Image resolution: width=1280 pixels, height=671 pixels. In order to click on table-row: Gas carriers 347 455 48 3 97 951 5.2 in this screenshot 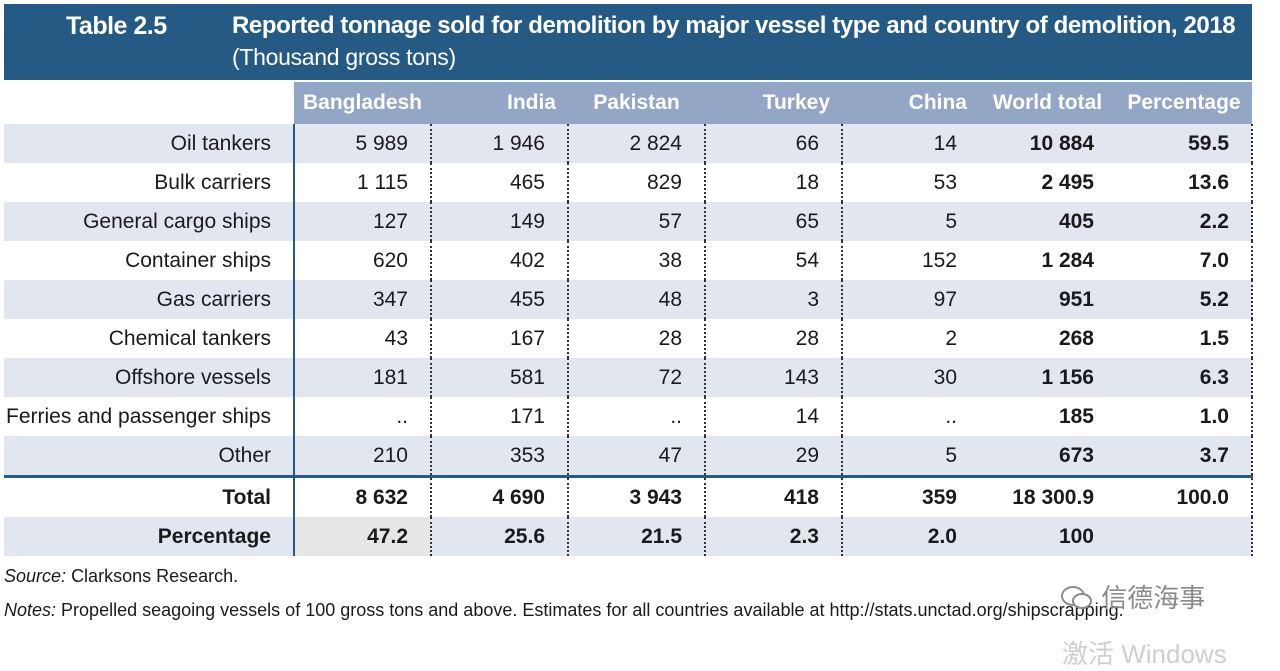, I will do `click(628, 299)`.